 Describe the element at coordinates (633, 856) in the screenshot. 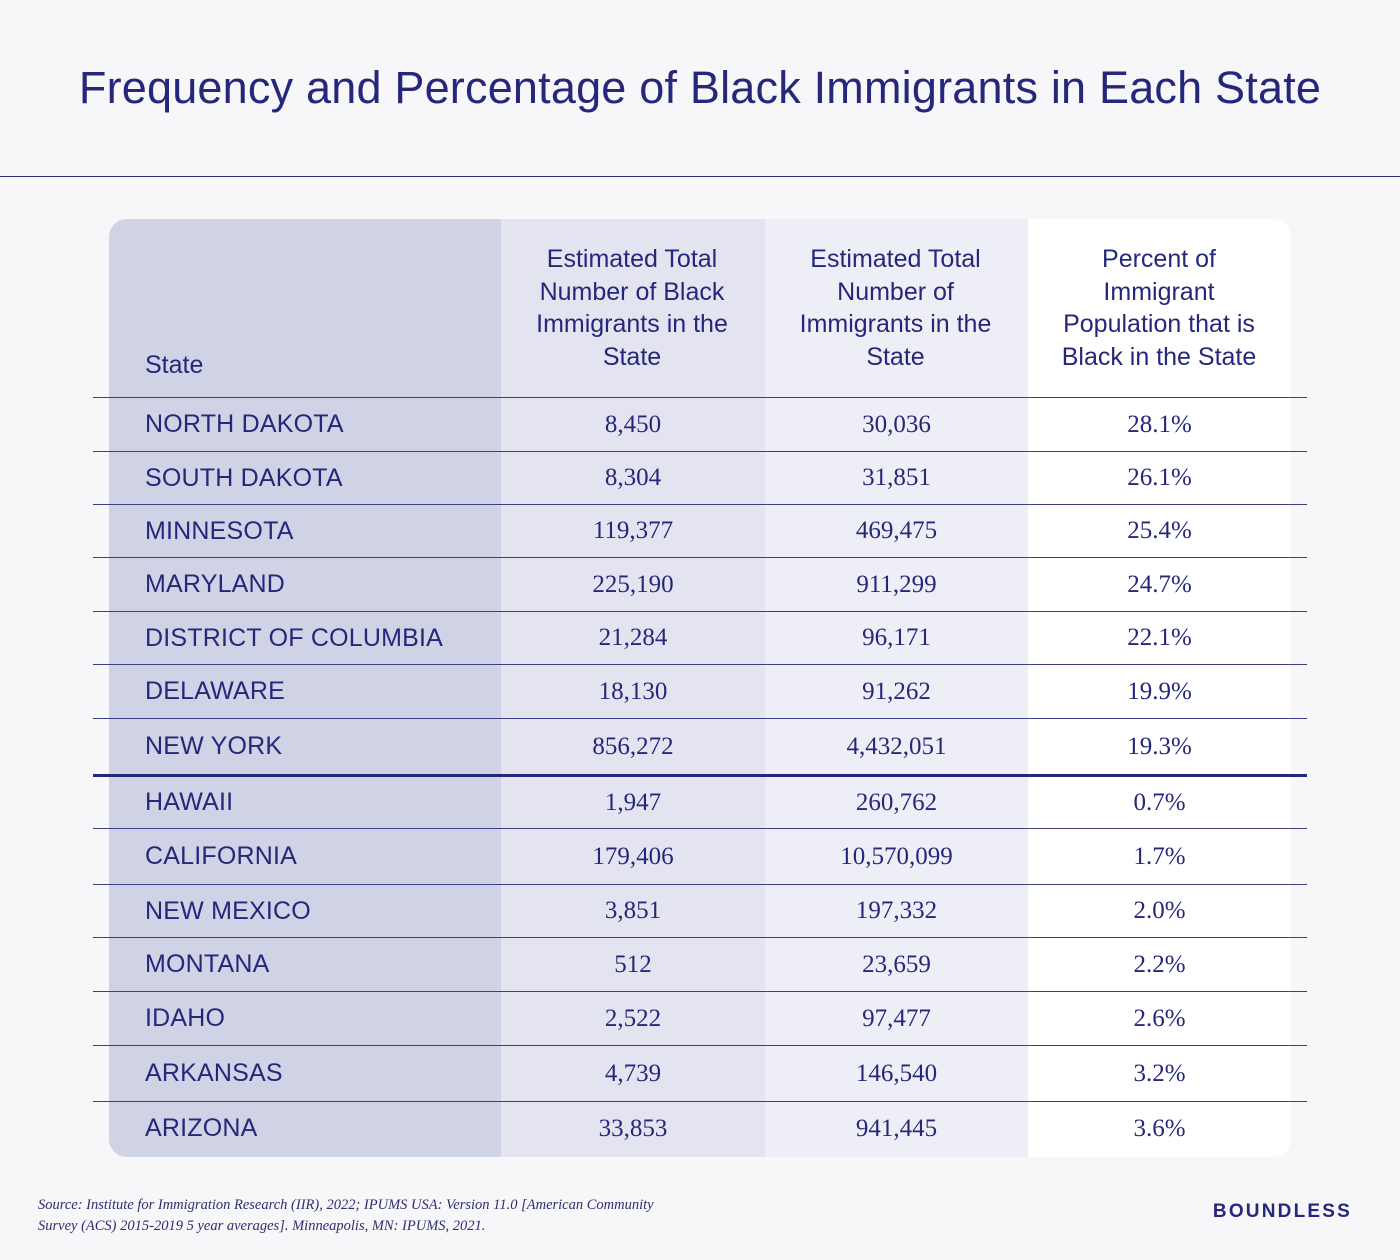

I see `cell-black-immigrants: 179,406` at that location.